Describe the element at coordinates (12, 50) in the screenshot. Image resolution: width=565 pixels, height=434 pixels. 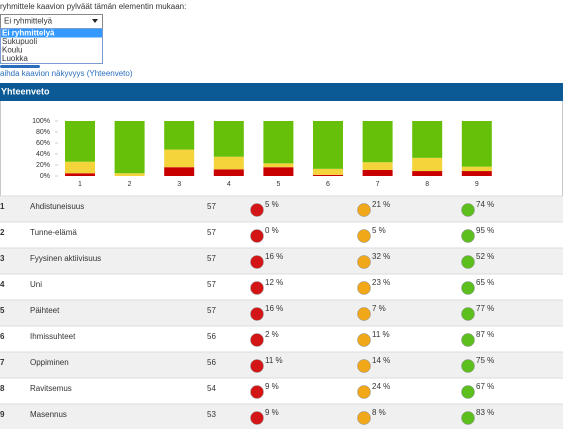
I see `dropdown-option: Koulu` at that location.